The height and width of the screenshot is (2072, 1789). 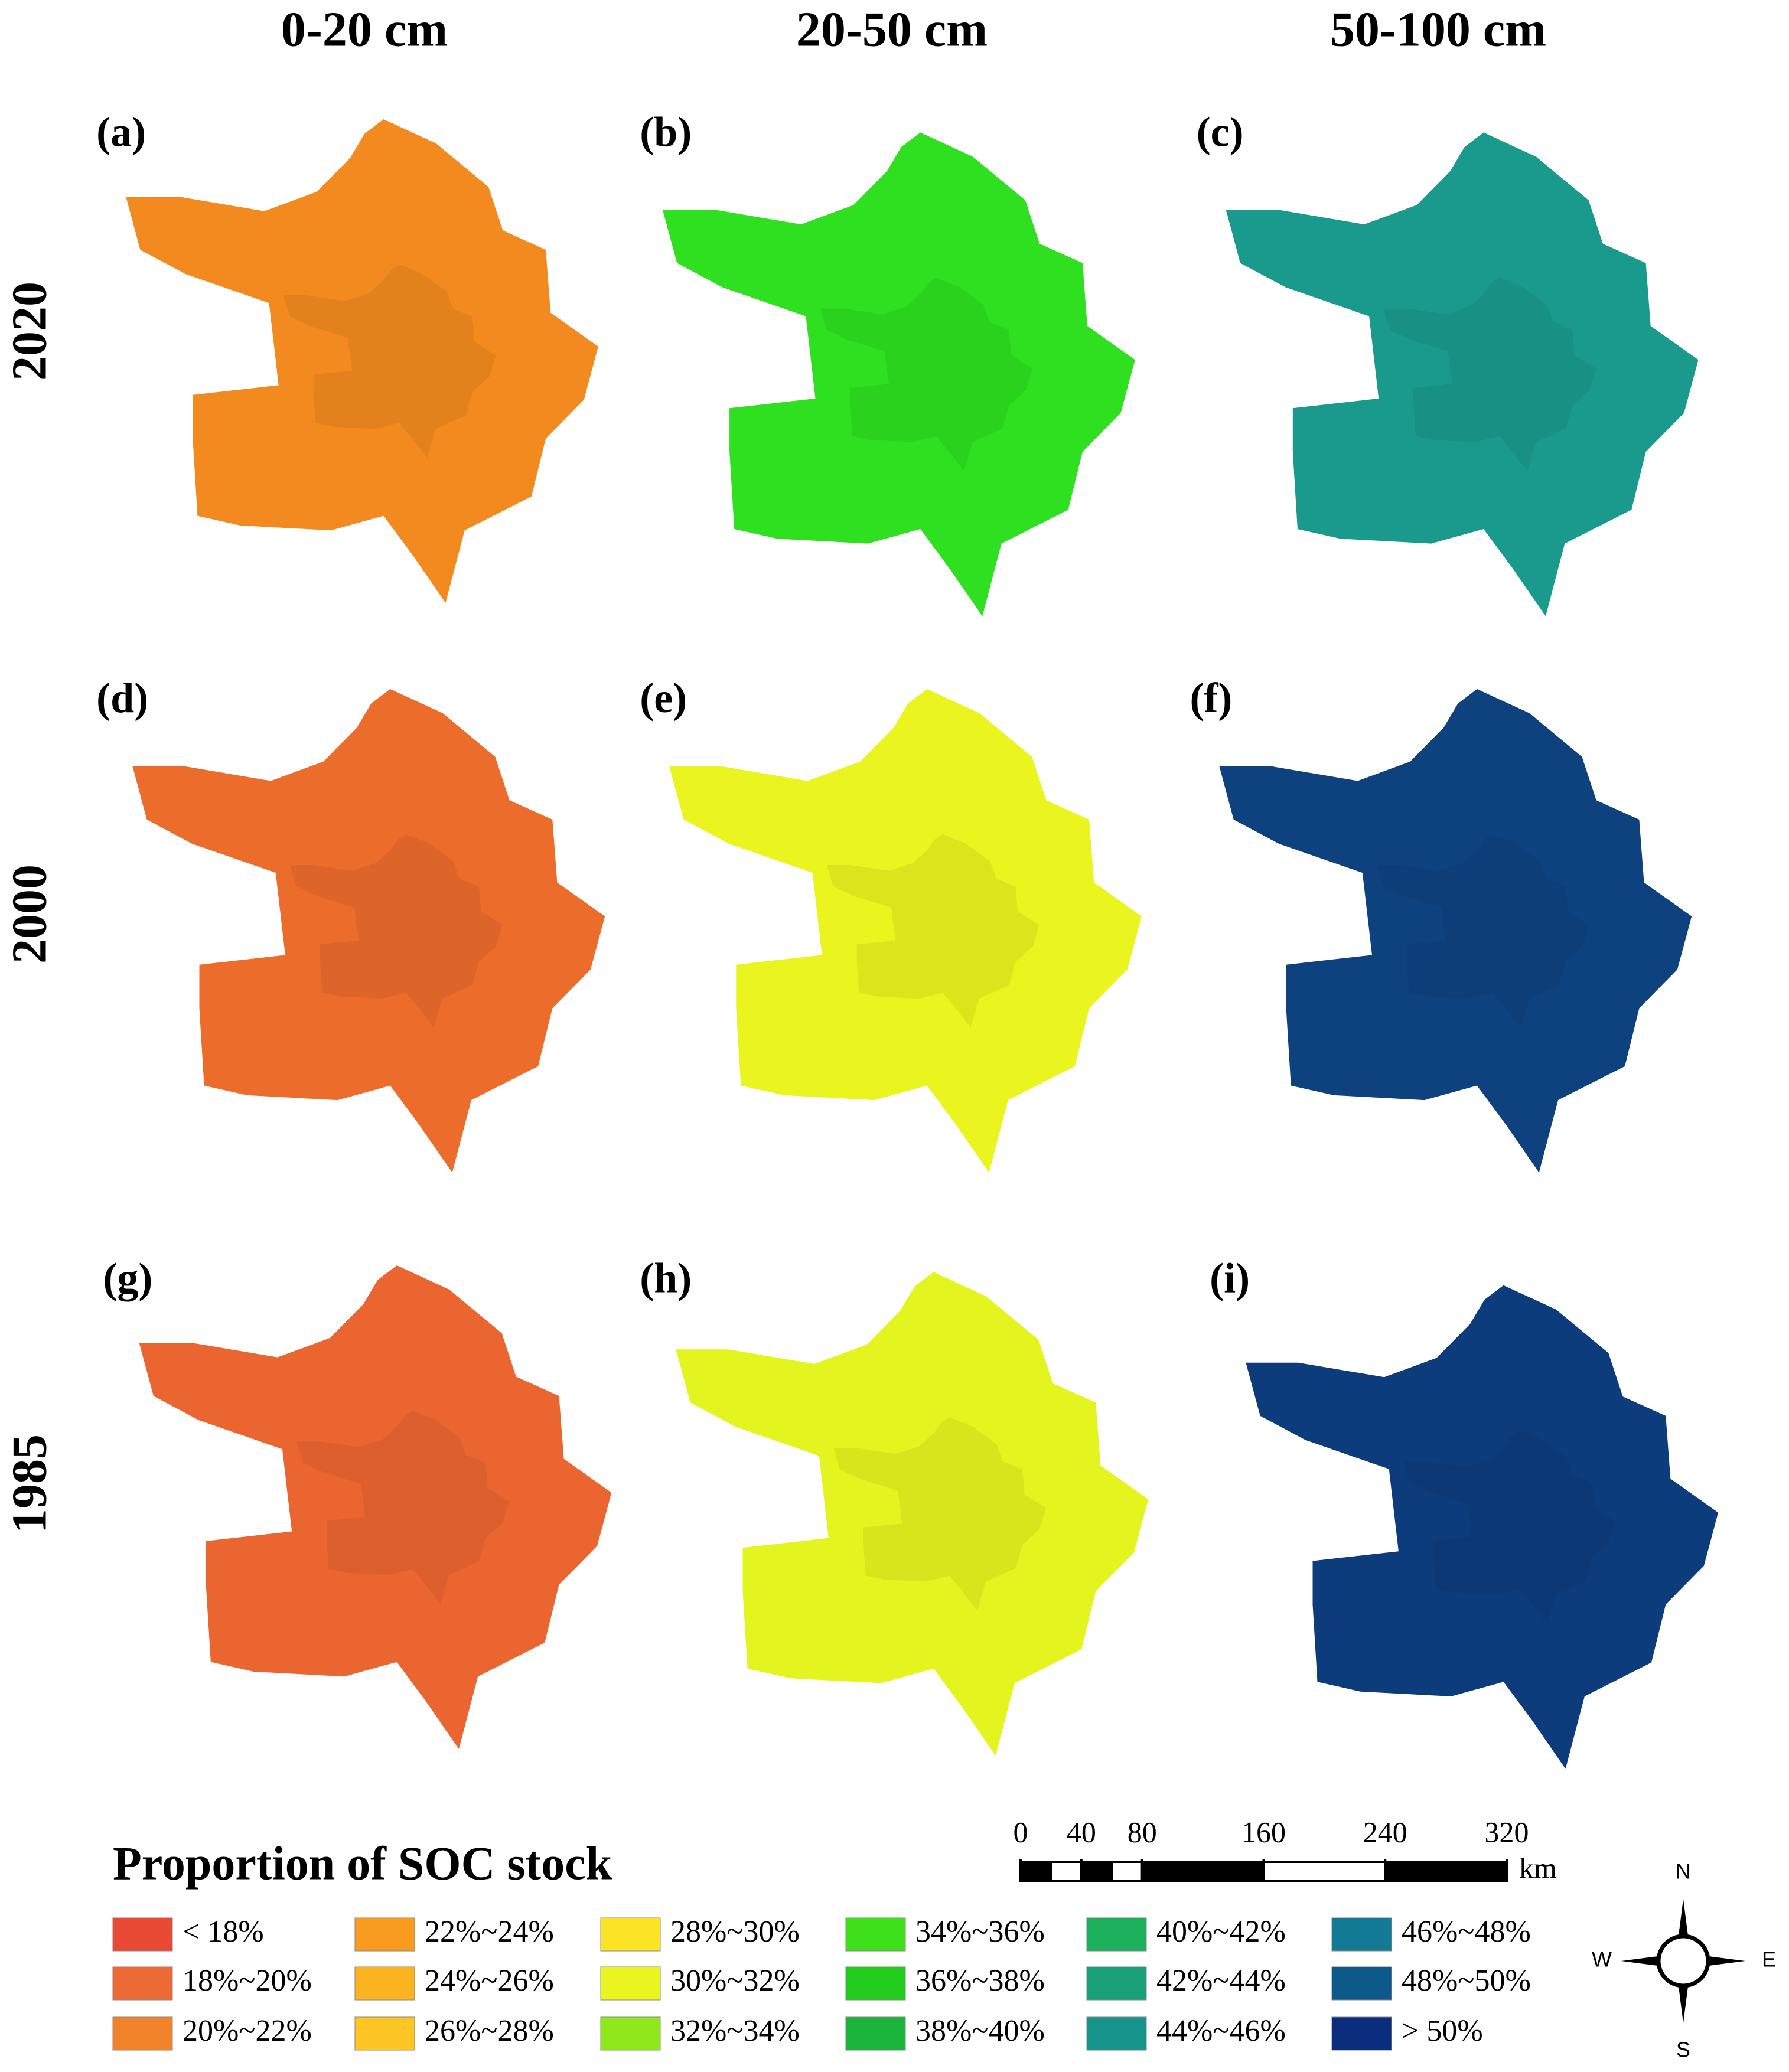 I want to click on scale-label: 0, so click(x=1021, y=1831).